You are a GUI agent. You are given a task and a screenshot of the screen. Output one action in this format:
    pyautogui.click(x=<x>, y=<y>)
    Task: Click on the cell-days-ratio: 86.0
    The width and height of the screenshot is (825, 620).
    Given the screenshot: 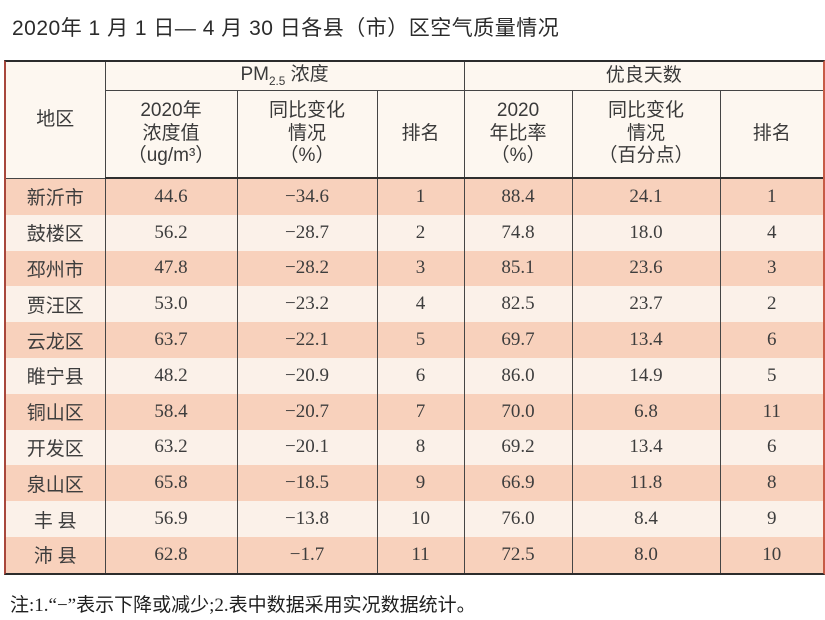 What is the action you would take?
    pyautogui.click(x=518, y=375)
    